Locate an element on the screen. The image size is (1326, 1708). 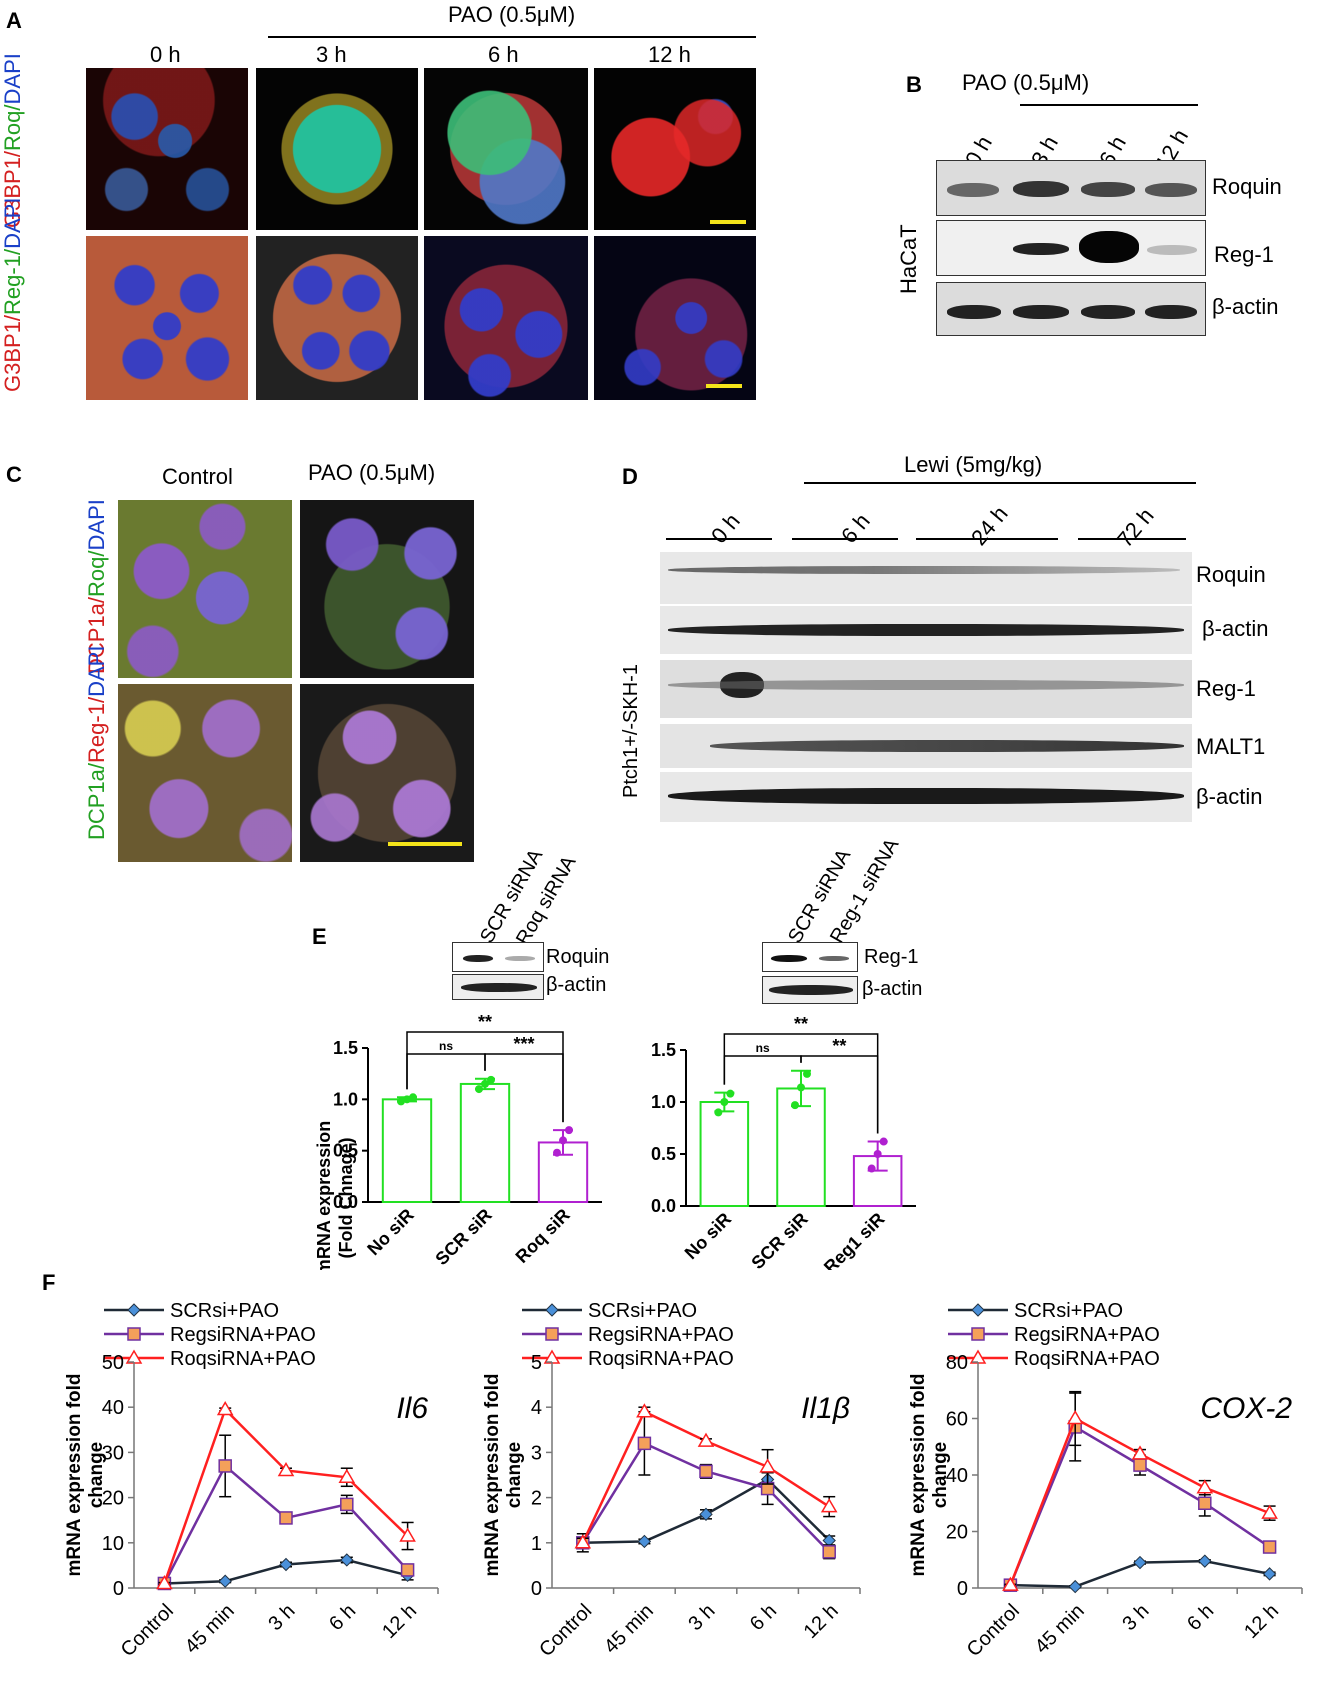
micrograph-c-roq-control is located at coordinates (205, 589).